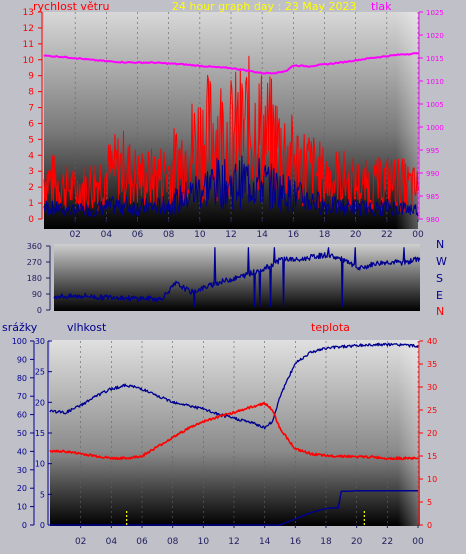 This screenshot has height=554, width=466. What do you see at coordinates (435, 59) in the screenshot?
I see `pressure-tick-label: 1015` at bounding box center [435, 59].